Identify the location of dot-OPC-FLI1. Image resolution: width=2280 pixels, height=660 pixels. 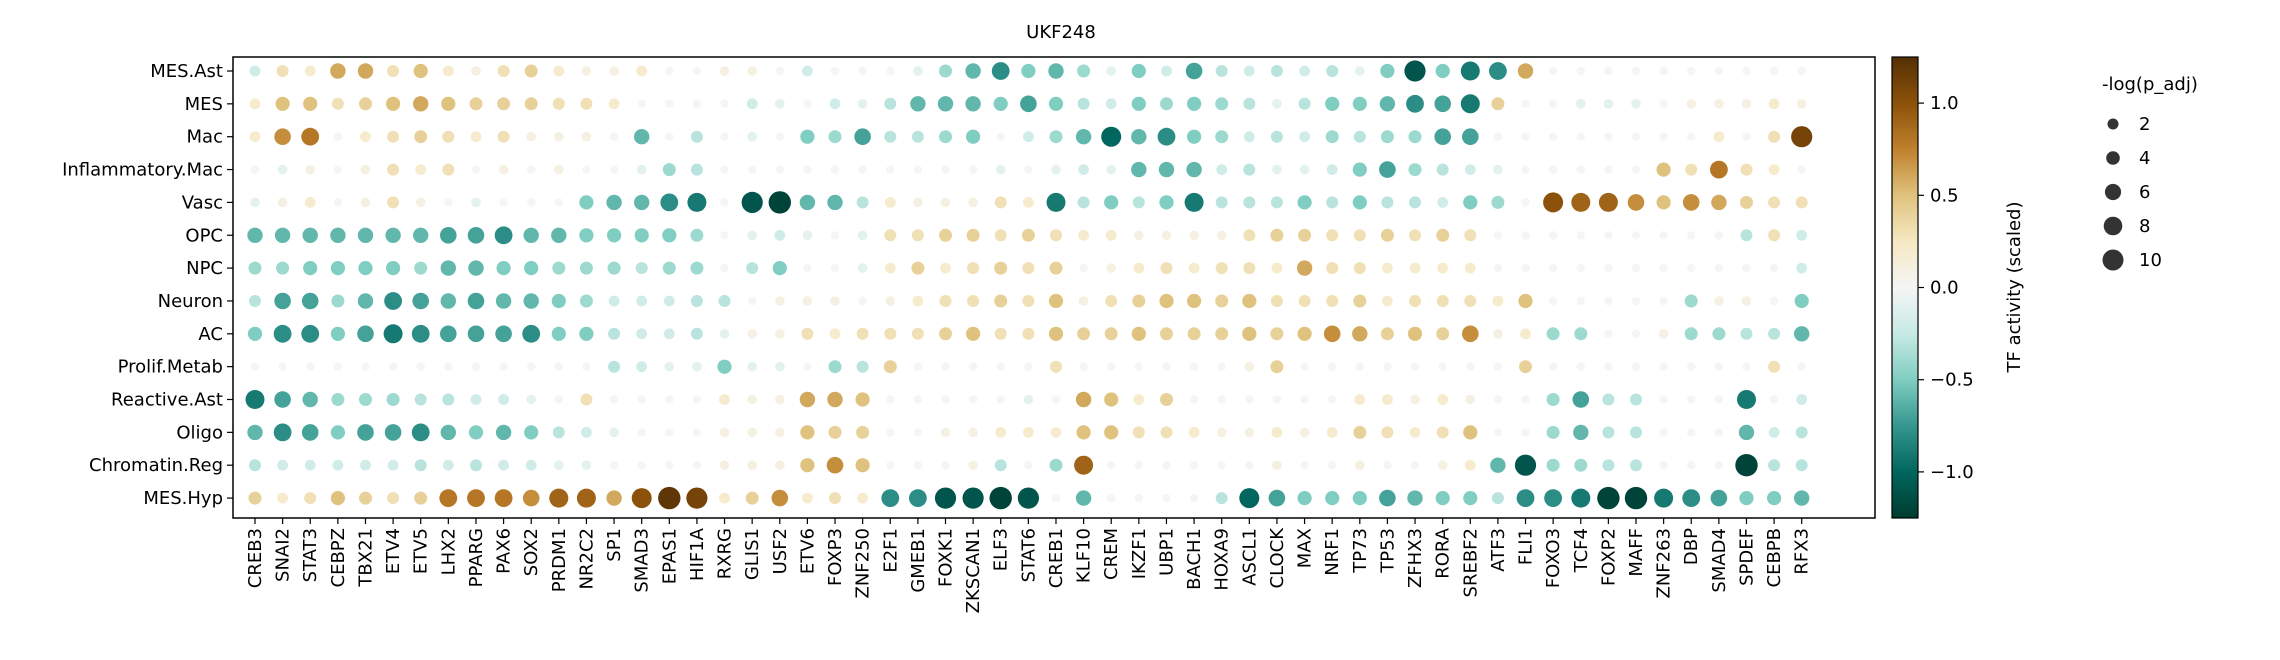
(1525, 235).